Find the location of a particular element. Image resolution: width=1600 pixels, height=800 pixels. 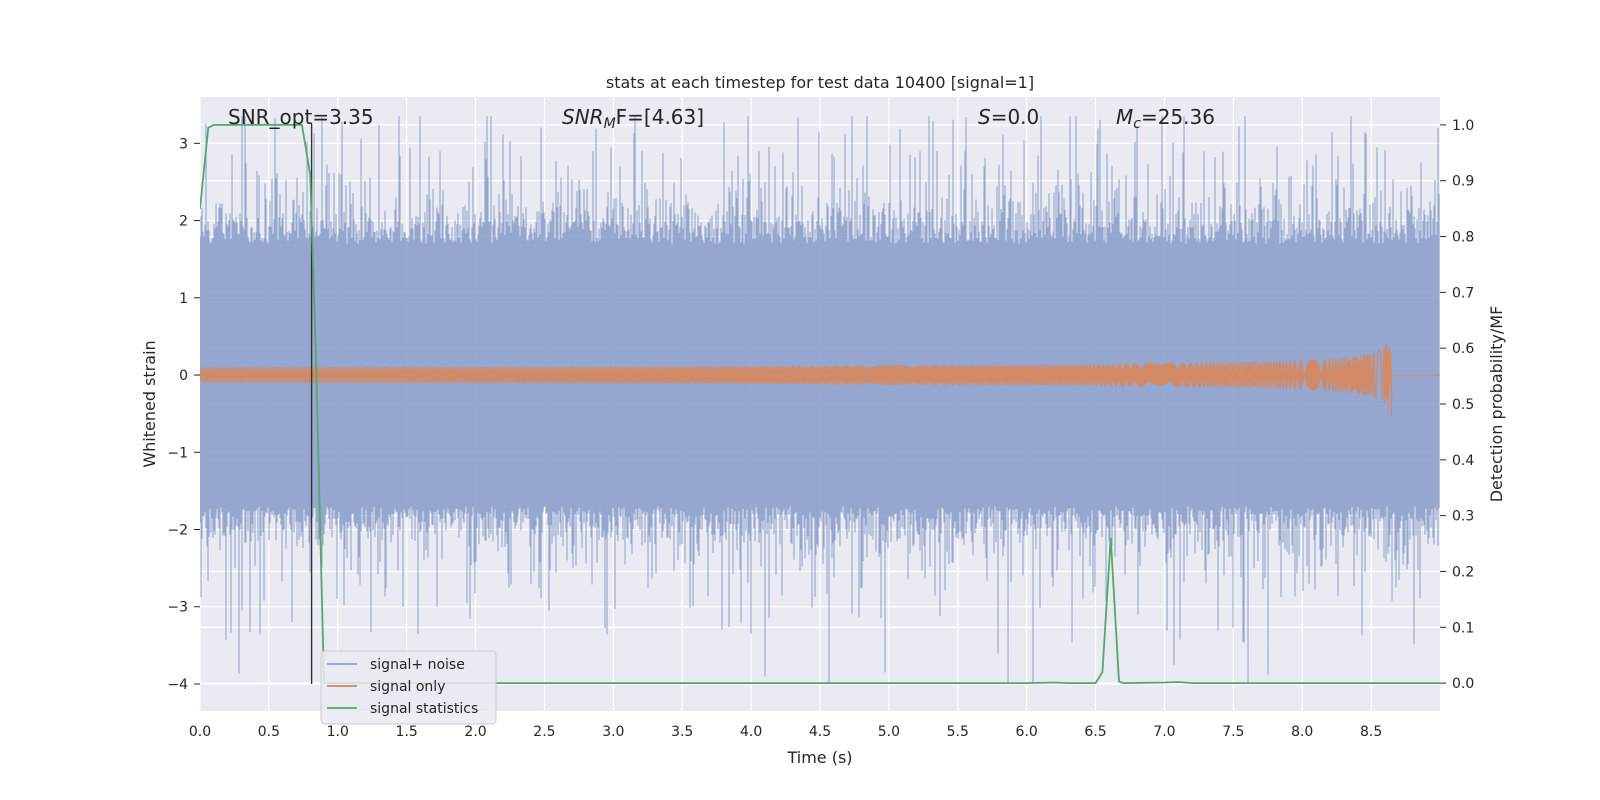

y-tick-label: 3 is located at coordinates (183, 144).